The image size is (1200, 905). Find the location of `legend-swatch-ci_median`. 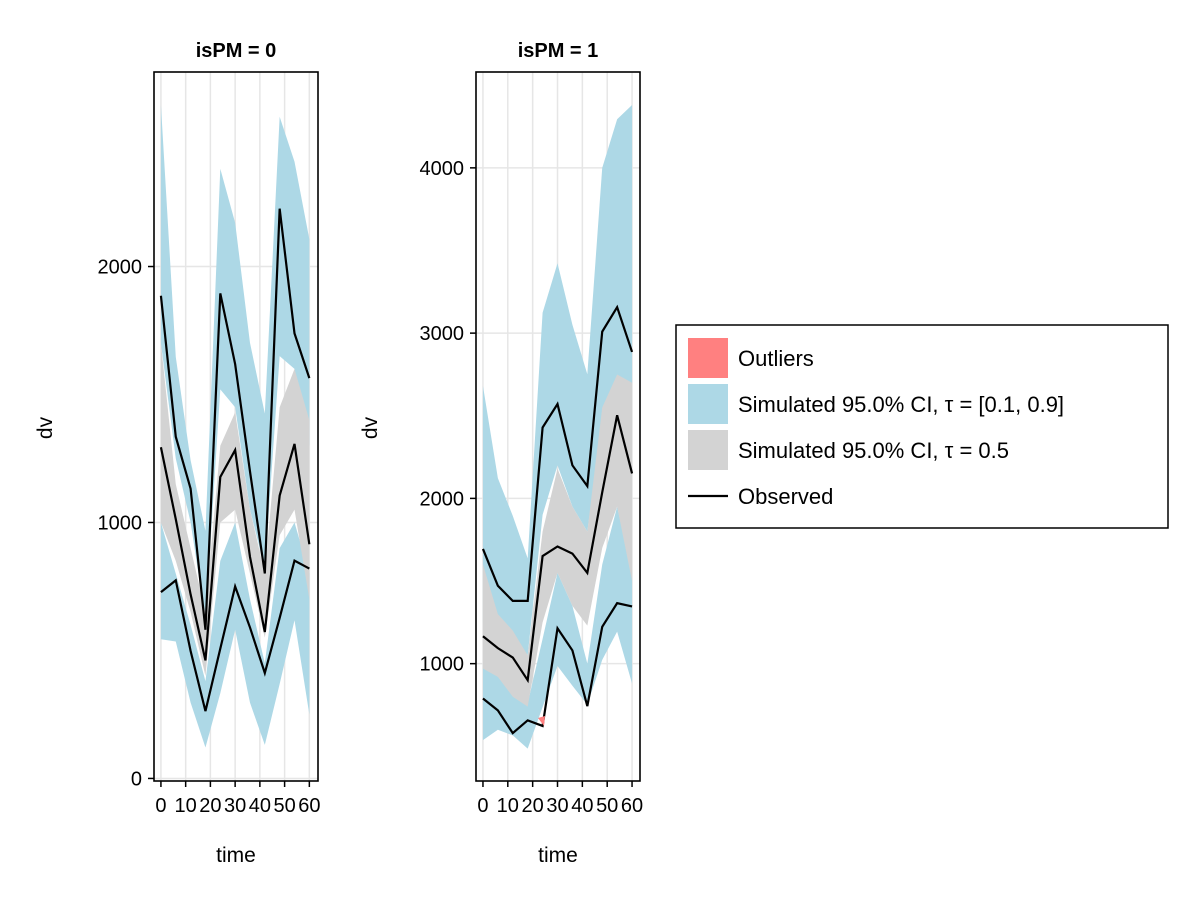

legend-swatch-ci_median is located at coordinates (708, 450).